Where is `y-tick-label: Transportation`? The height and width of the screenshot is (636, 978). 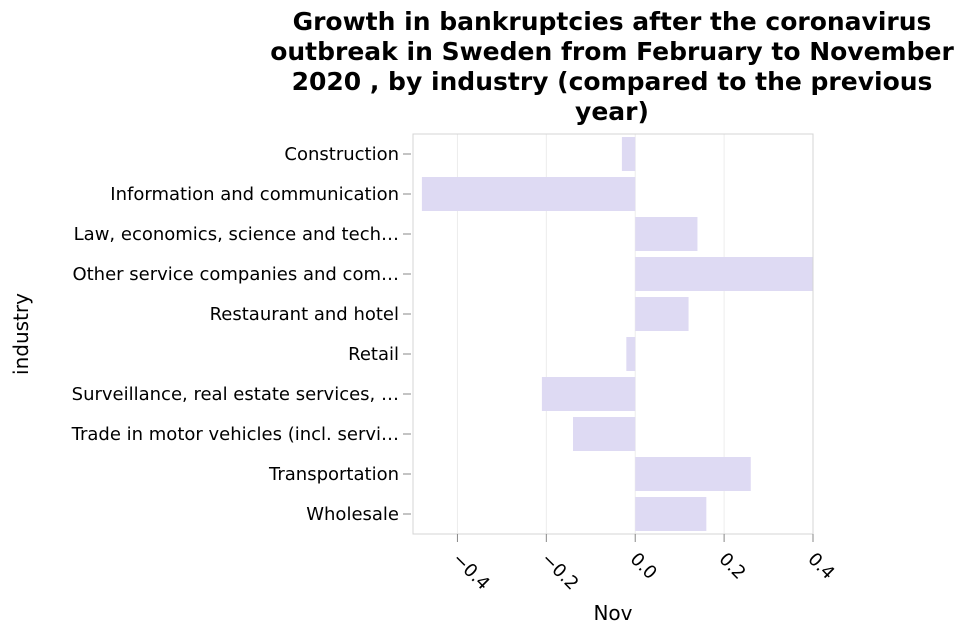 y-tick-label: Transportation is located at coordinates (333, 474).